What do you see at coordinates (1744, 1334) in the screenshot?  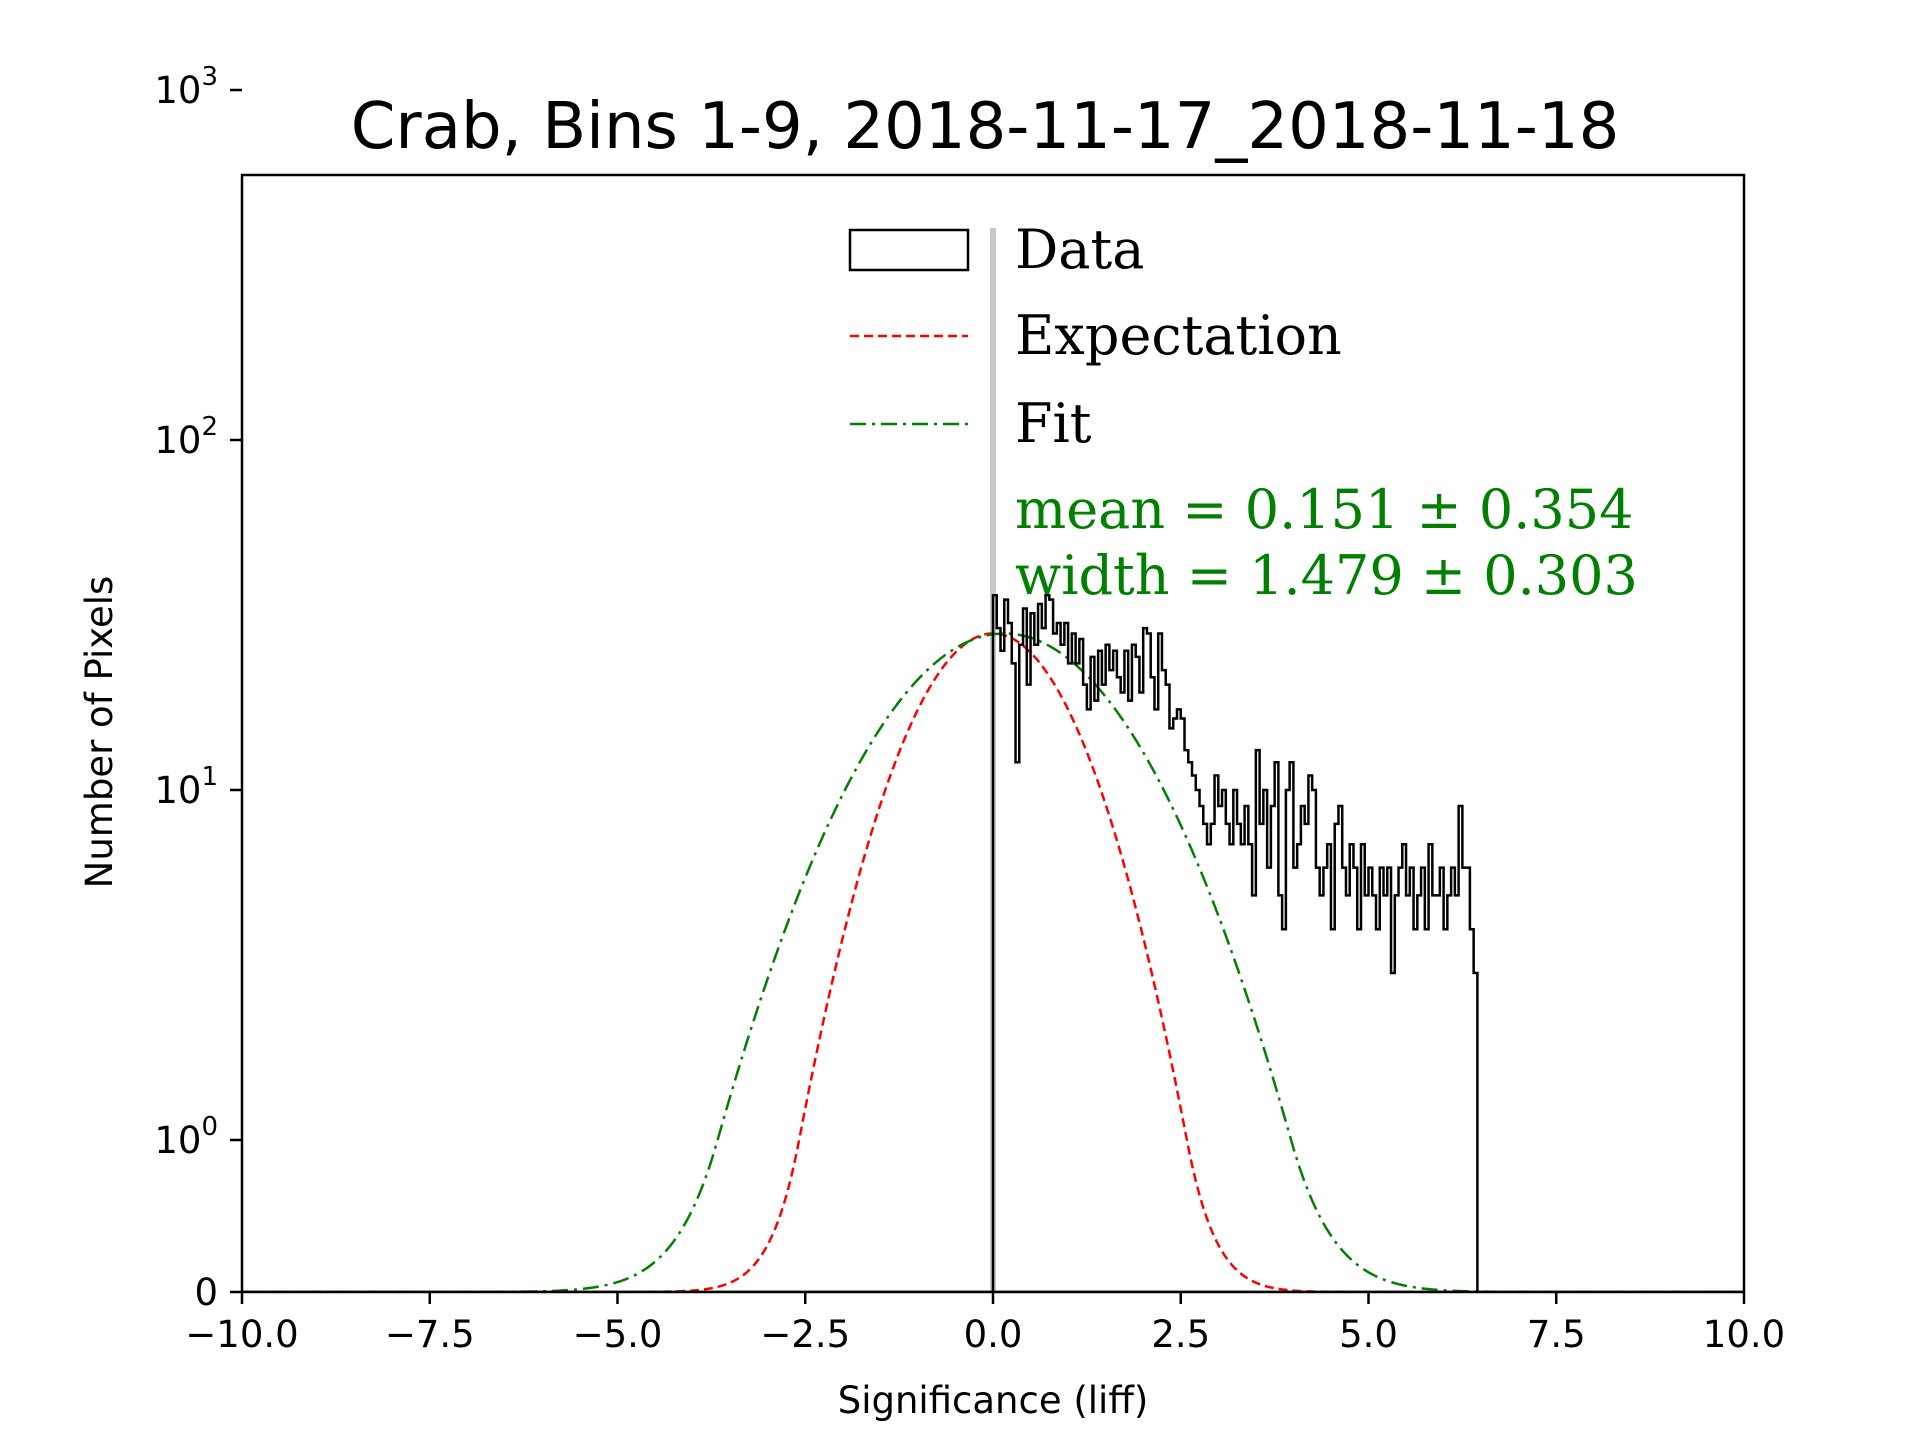 I see `x-tick-label: 10.0` at bounding box center [1744, 1334].